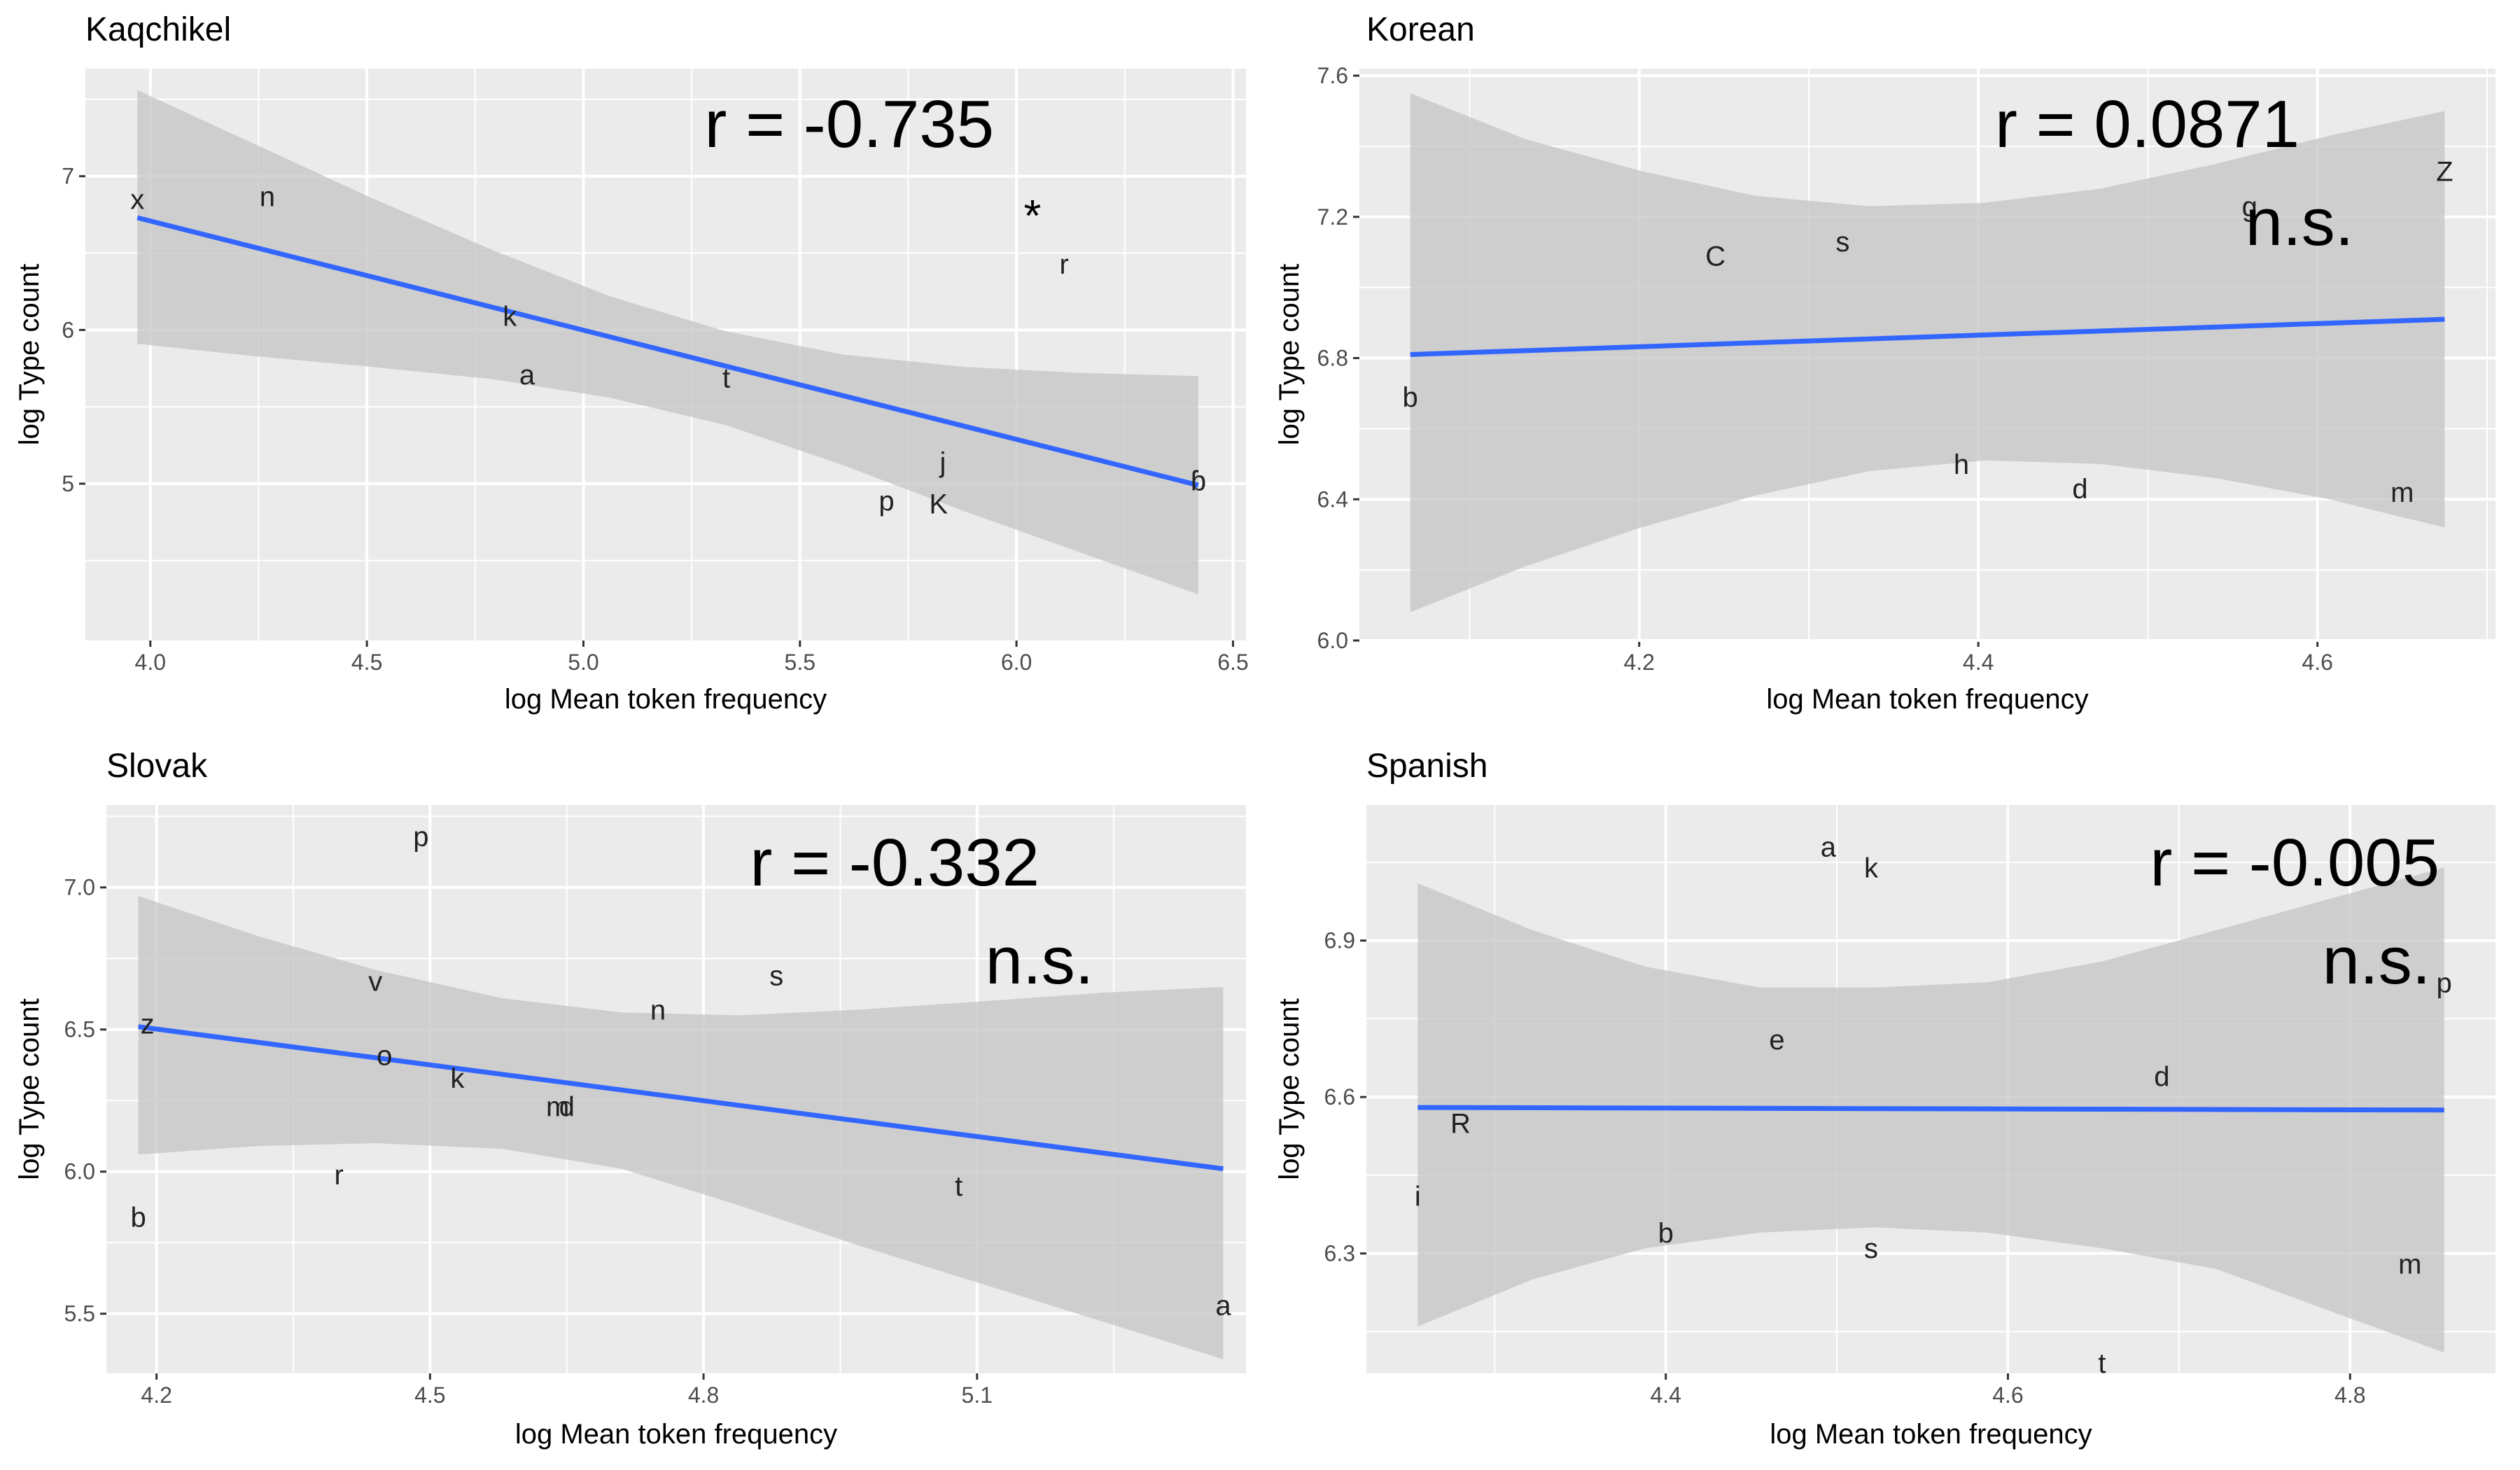 The width and height of the screenshot is (2520, 1470). What do you see at coordinates (150, 662) in the screenshot?
I see `x-tick-label: 4.0` at bounding box center [150, 662].